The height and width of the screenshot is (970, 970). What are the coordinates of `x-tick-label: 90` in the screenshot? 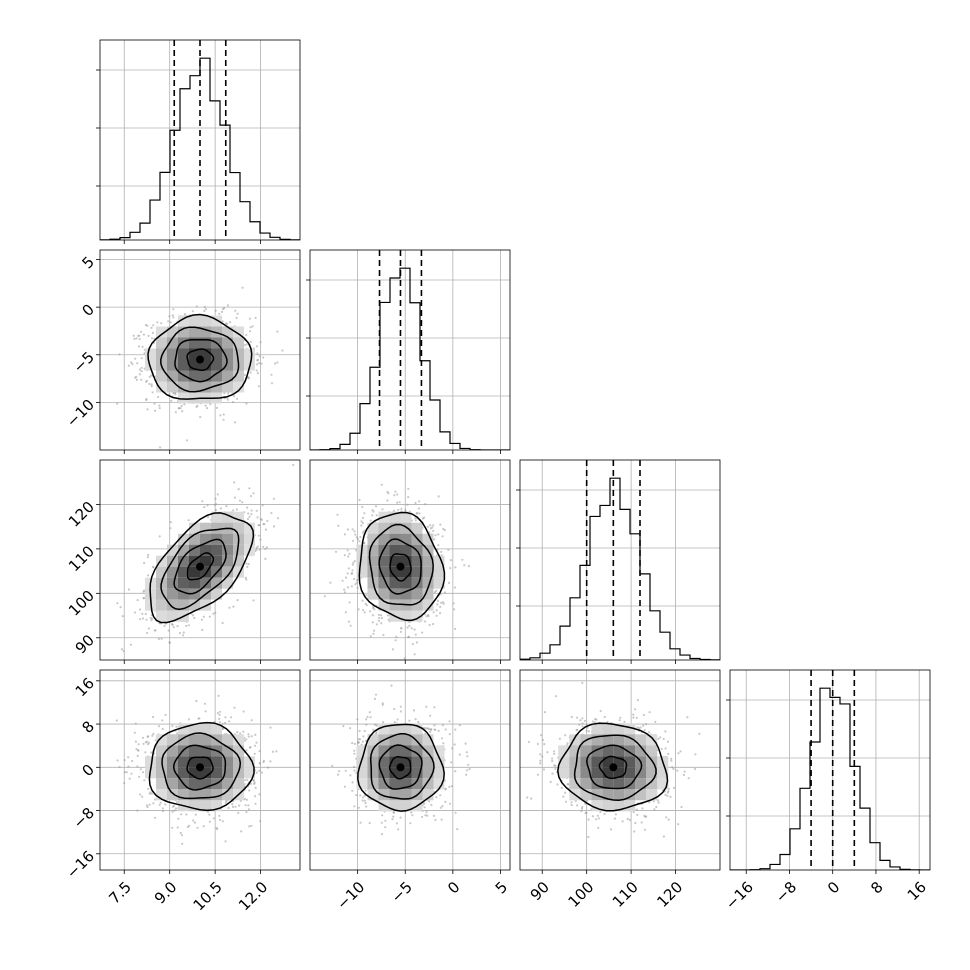 It's located at (540, 891).